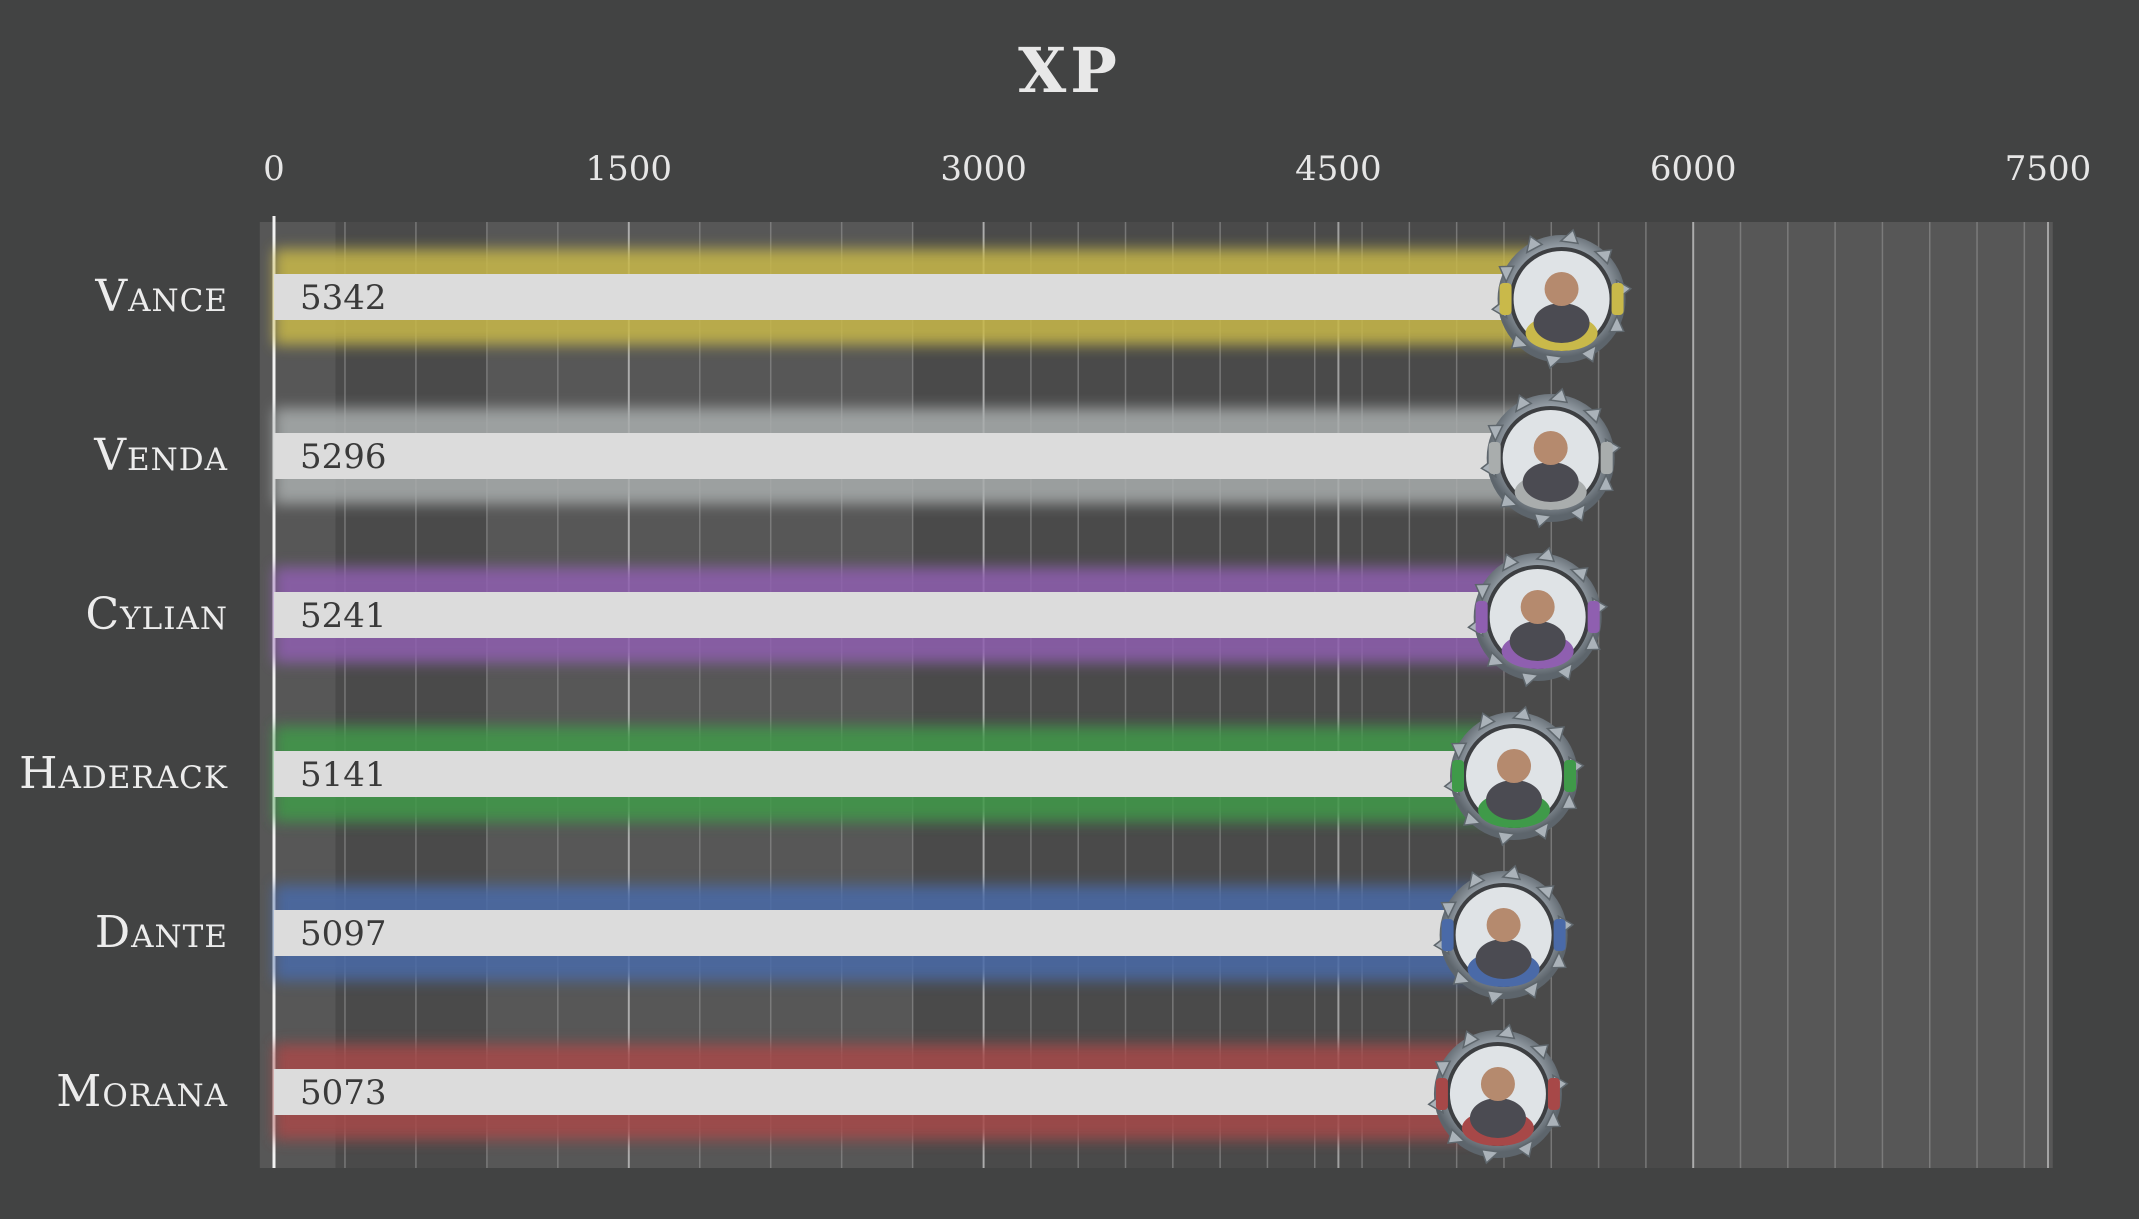  What do you see at coordinates (343, 1093) in the screenshot?
I see `bar-value-label: 5073` at bounding box center [343, 1093].